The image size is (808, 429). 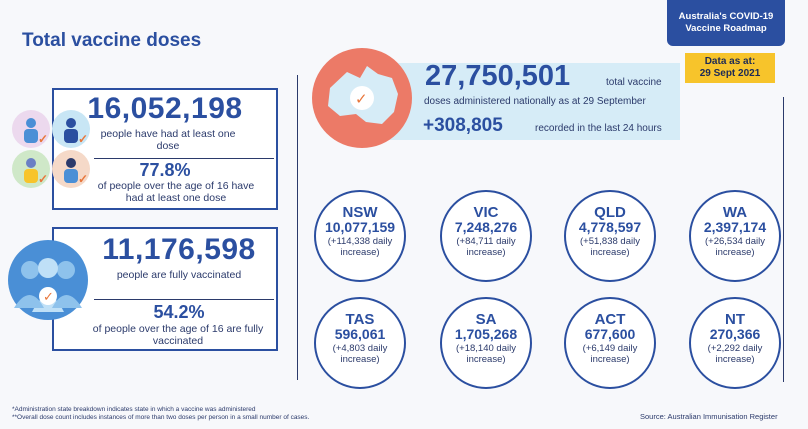 I want to click on state-value: 596,061, so click(x=360, y=334).